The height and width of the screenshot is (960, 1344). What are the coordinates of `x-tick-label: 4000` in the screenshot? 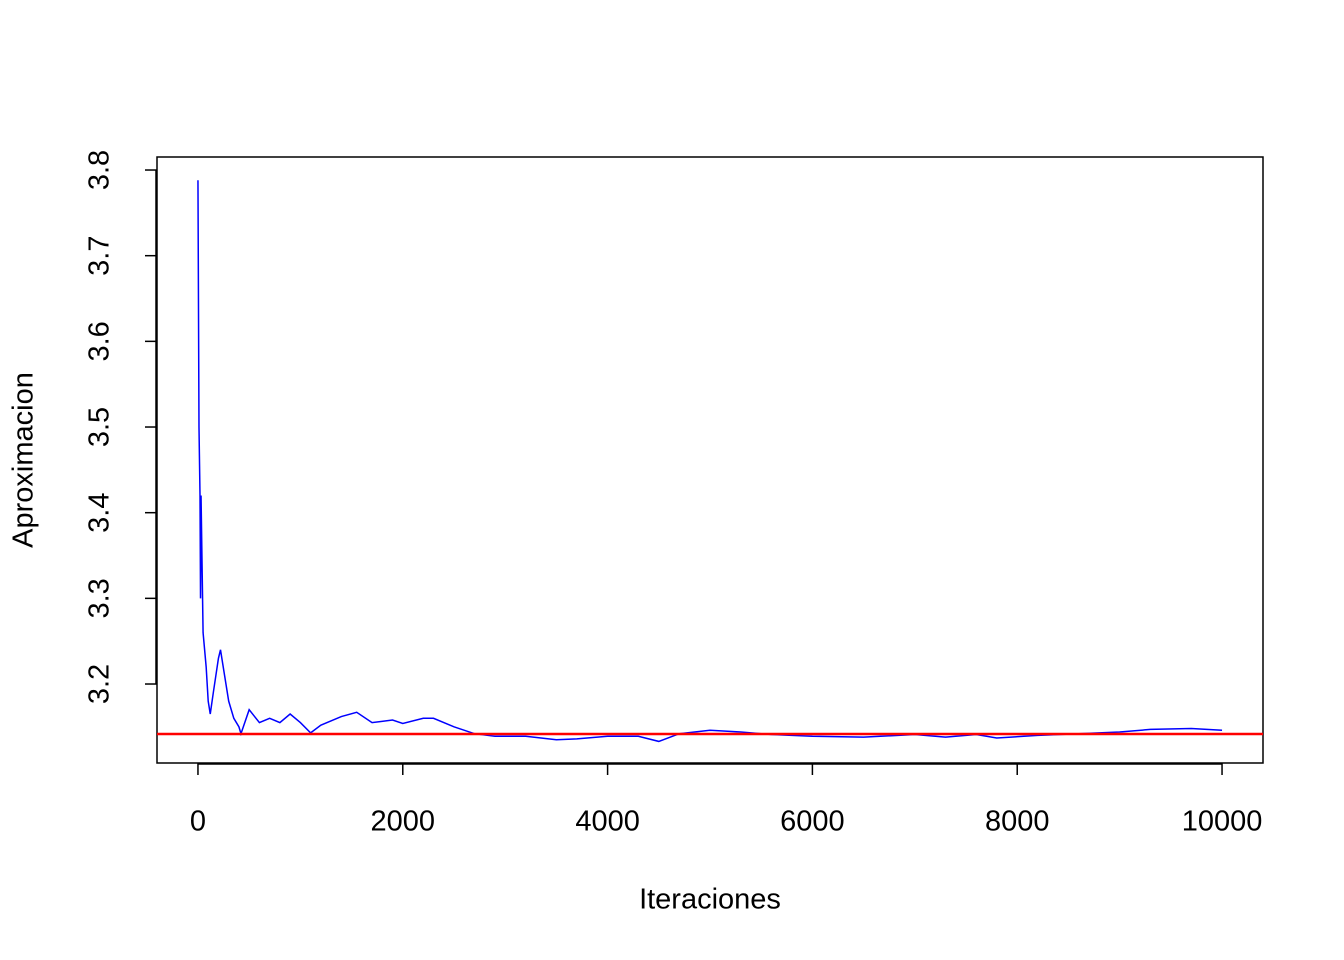 It's located at (607, 822).